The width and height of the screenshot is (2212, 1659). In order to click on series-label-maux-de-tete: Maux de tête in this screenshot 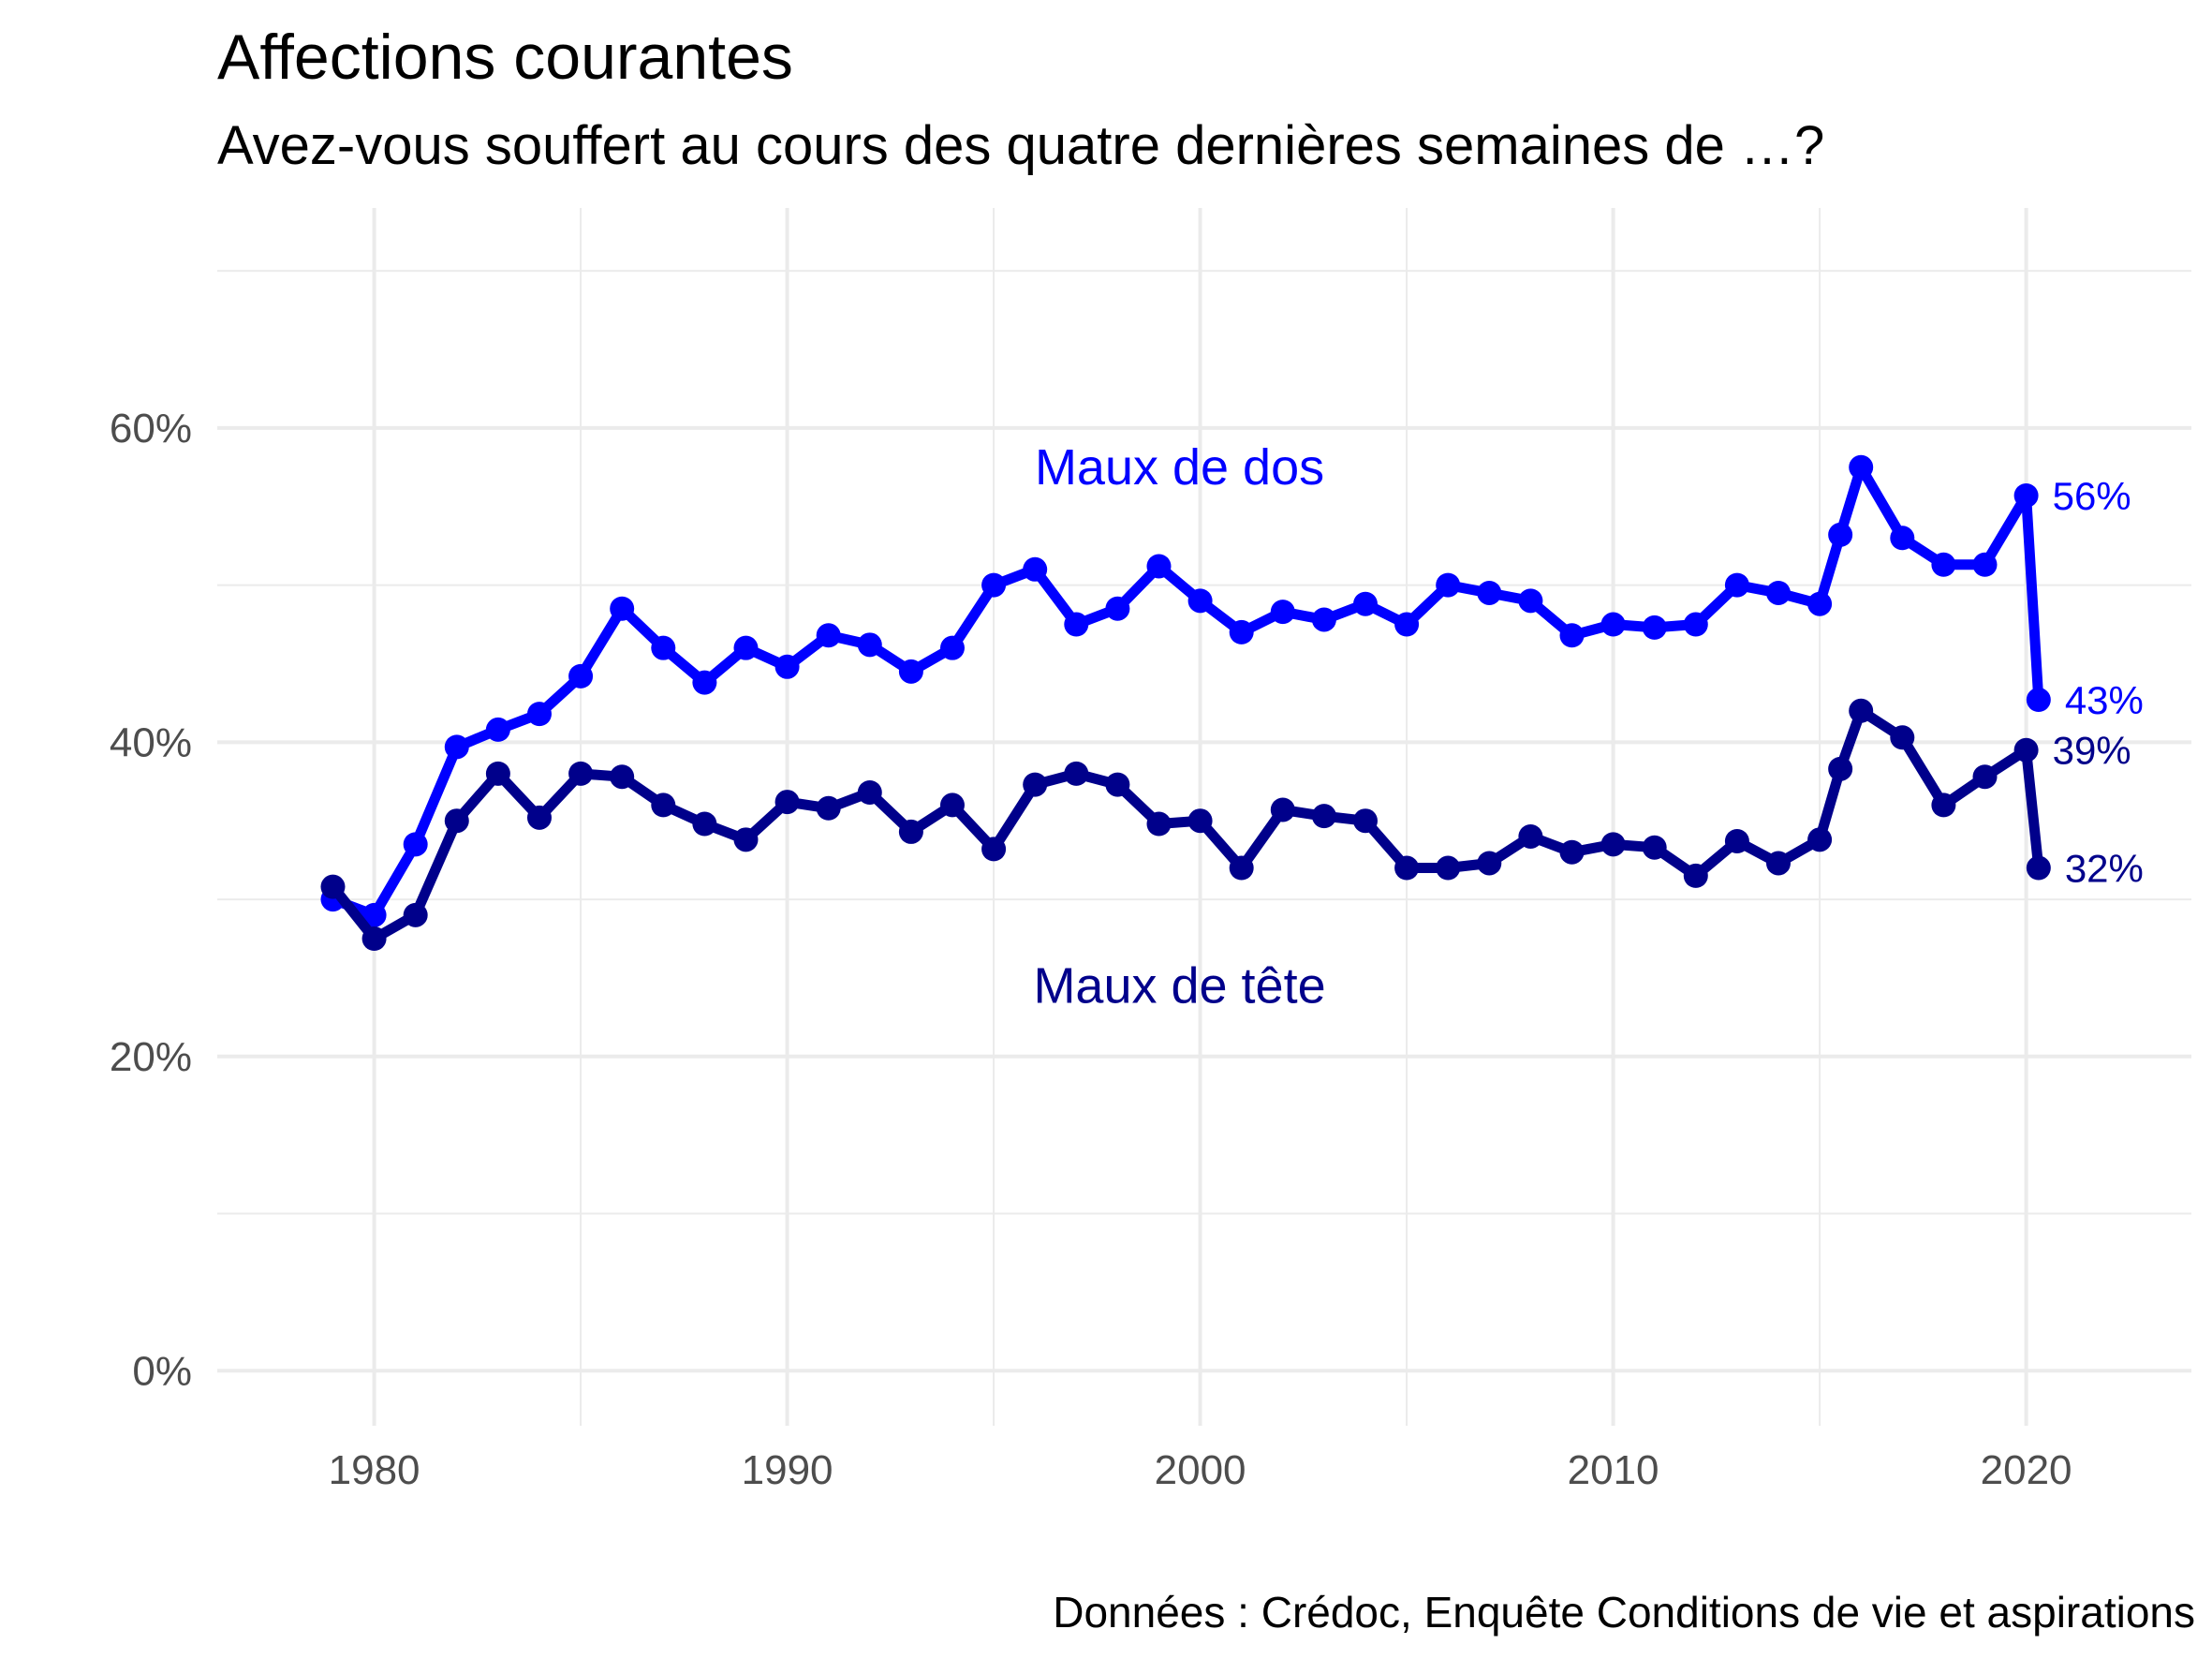, I will do `click(1179, 986)`.